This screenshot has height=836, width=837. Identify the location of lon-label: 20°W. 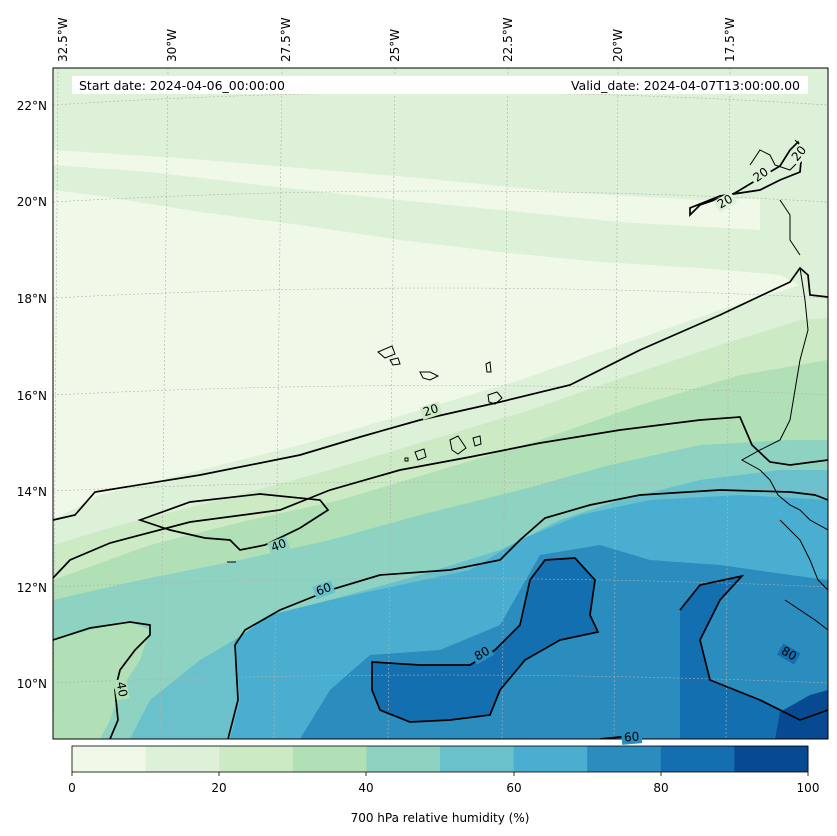
(618, 45).